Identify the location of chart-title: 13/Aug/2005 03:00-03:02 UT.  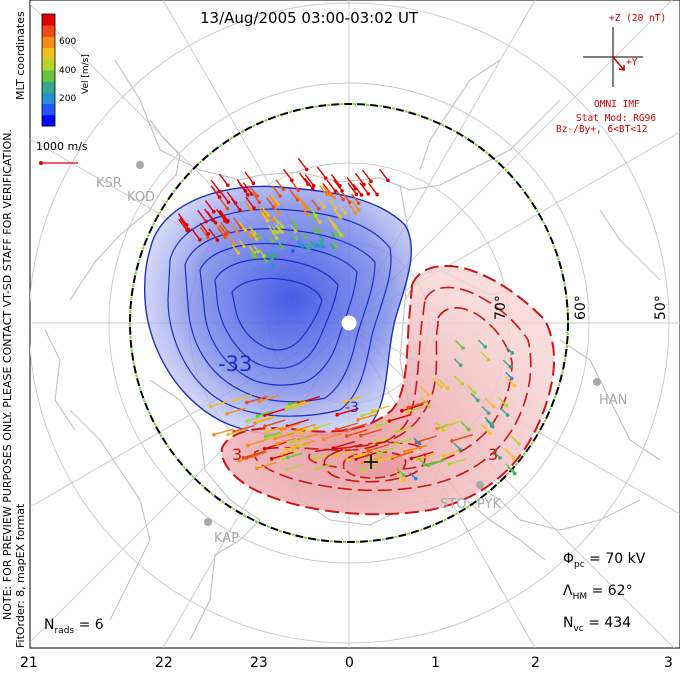
(309, 18).